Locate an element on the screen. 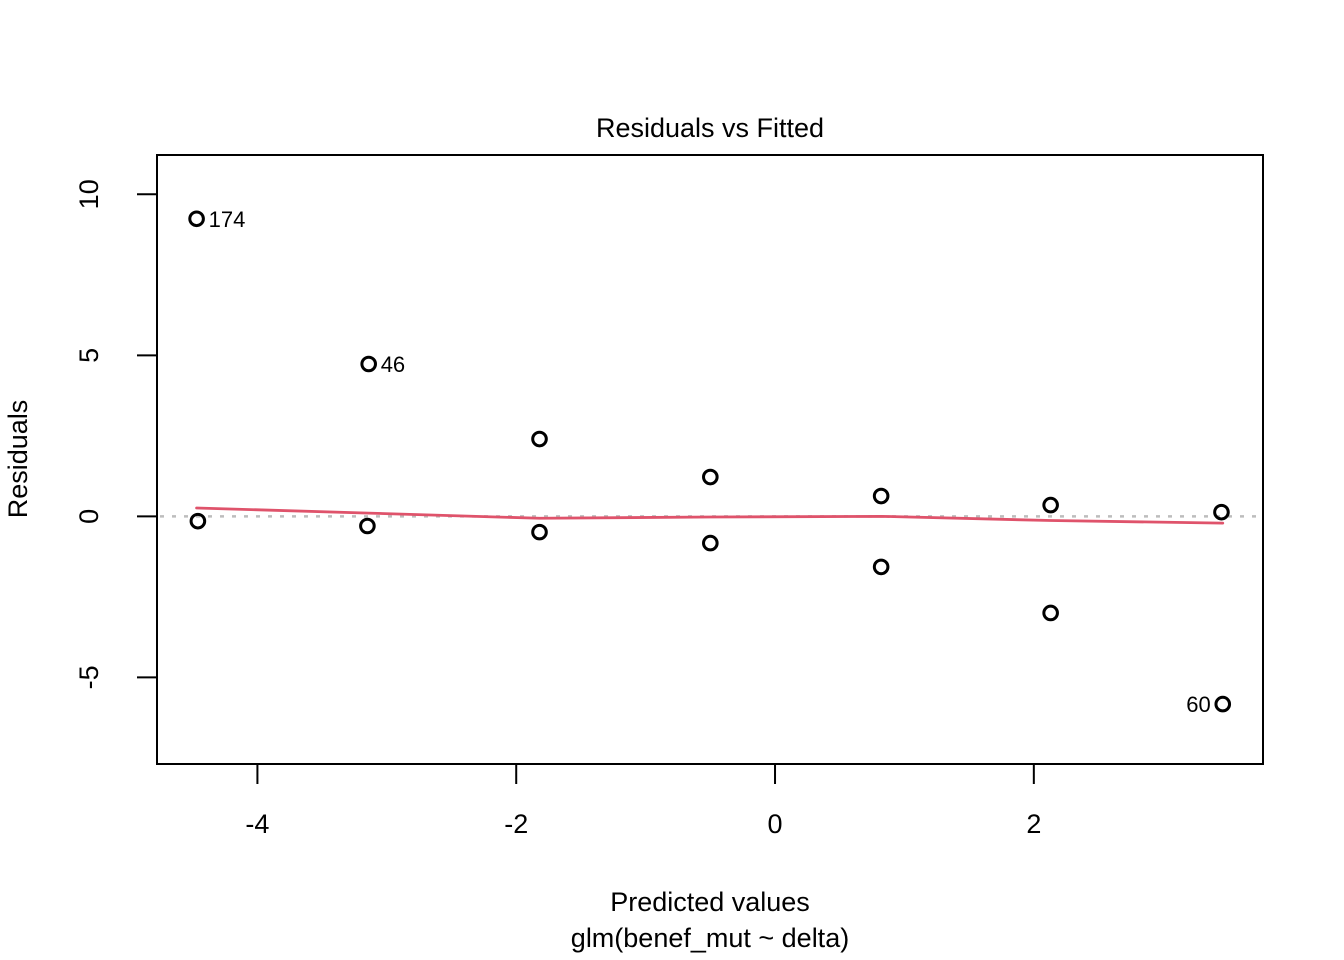  point-label: 60 is located at coordinates (1198, 704).